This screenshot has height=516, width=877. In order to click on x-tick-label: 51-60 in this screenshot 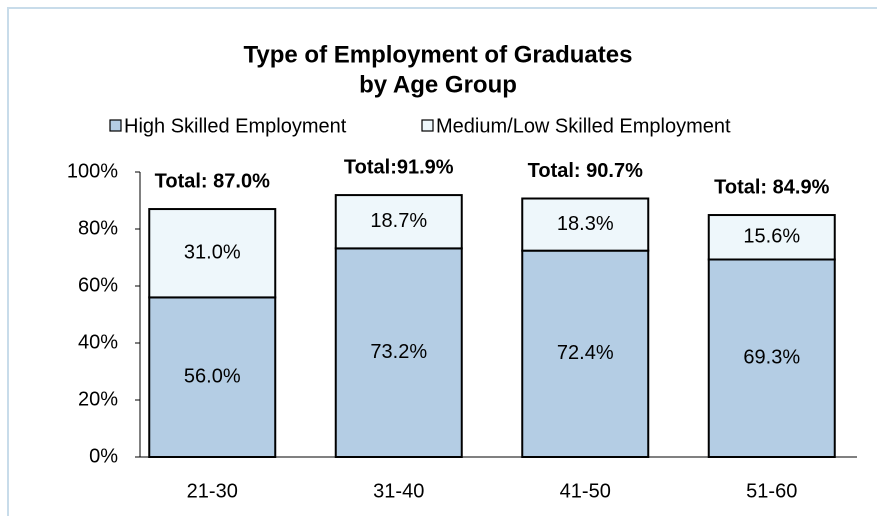, I will do `click(771, 491)`.